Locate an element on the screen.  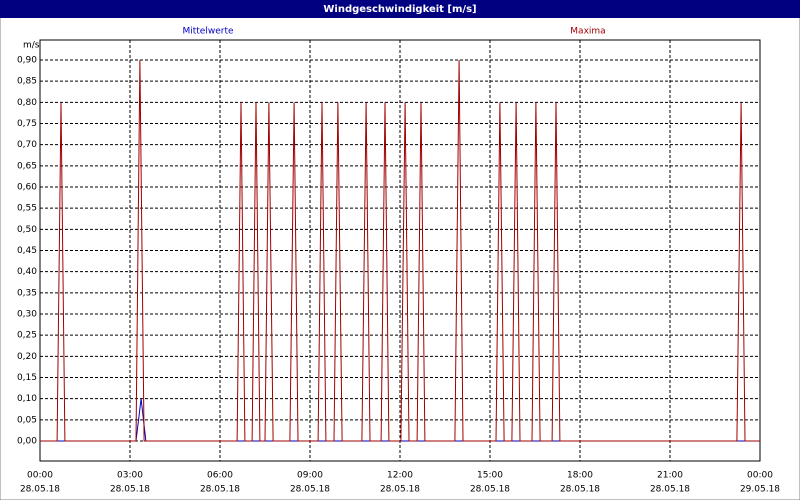
y-tick-label: 0,60 is located at coordinates (27, 188).